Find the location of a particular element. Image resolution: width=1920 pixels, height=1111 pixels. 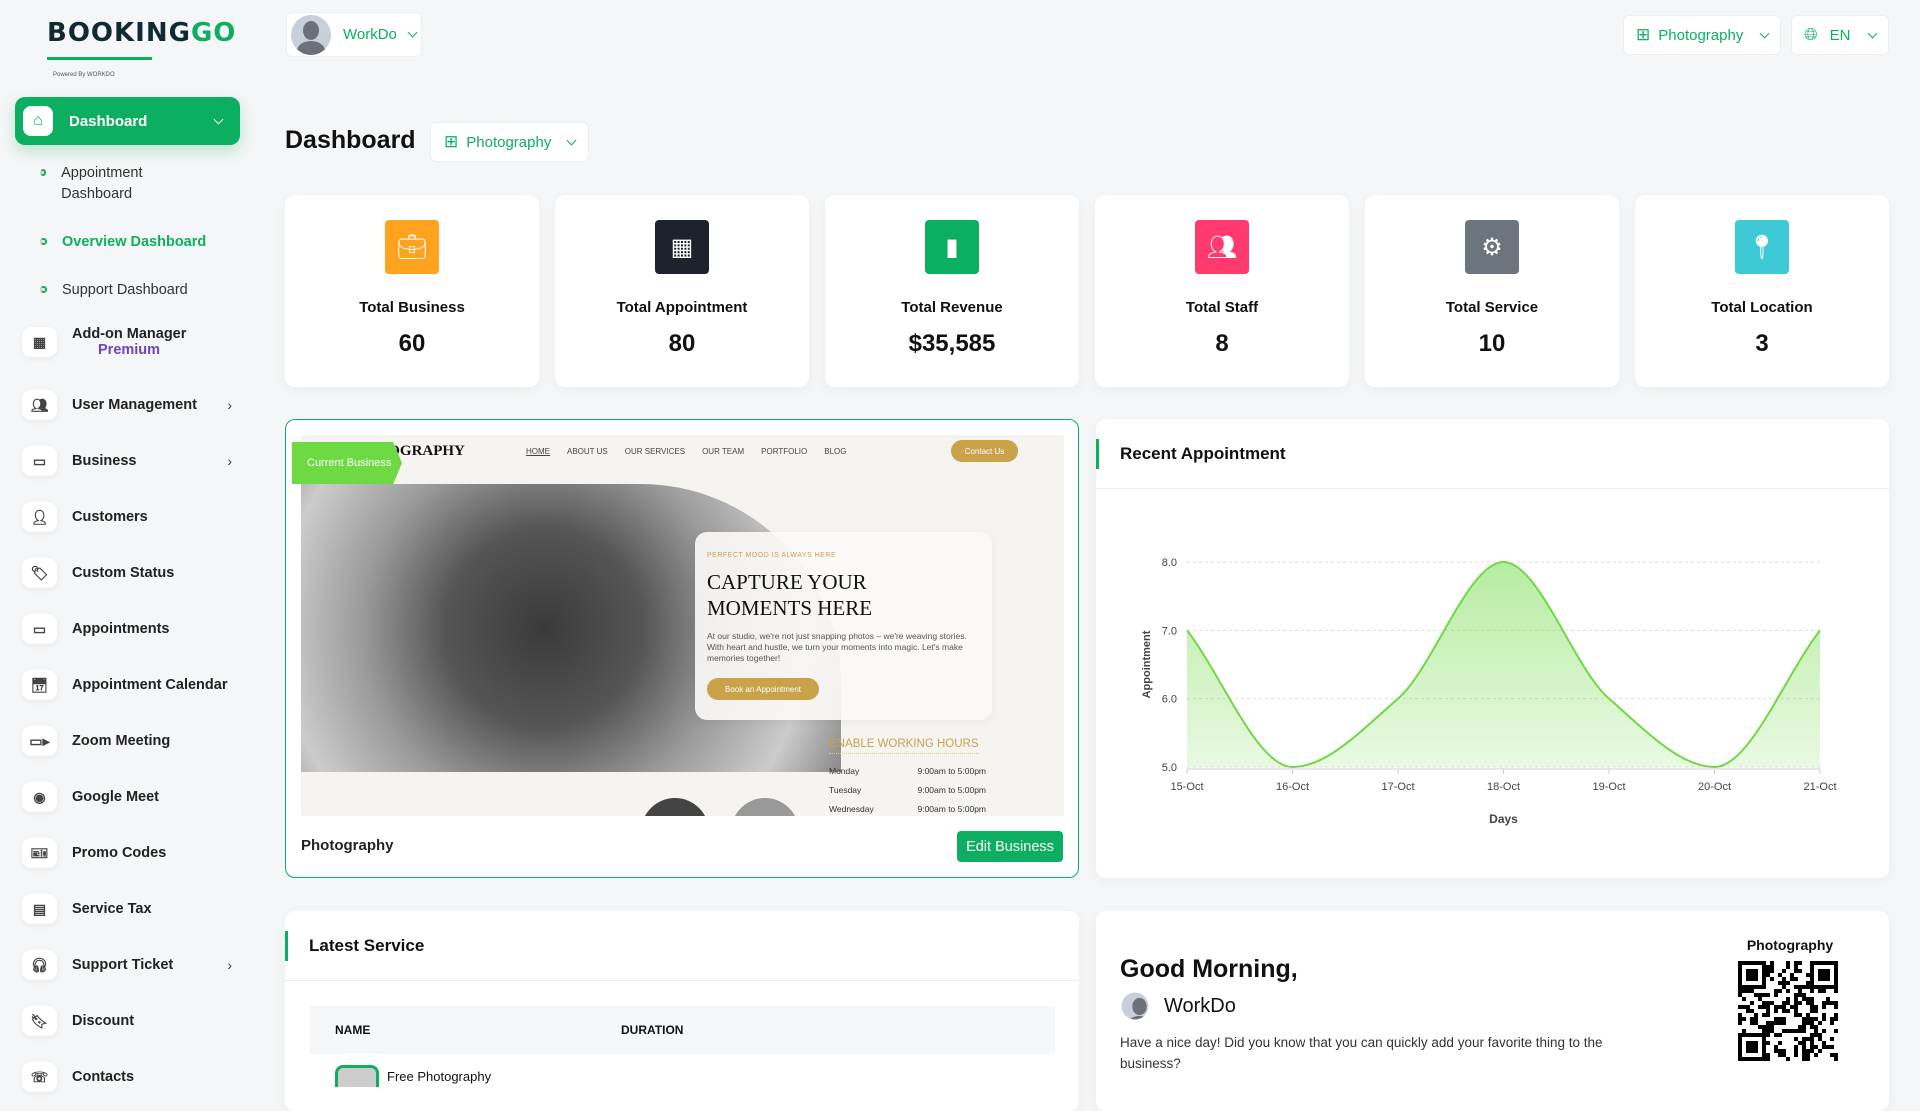

user-dropdown: WorkDo is located at coordinates (354, 34).